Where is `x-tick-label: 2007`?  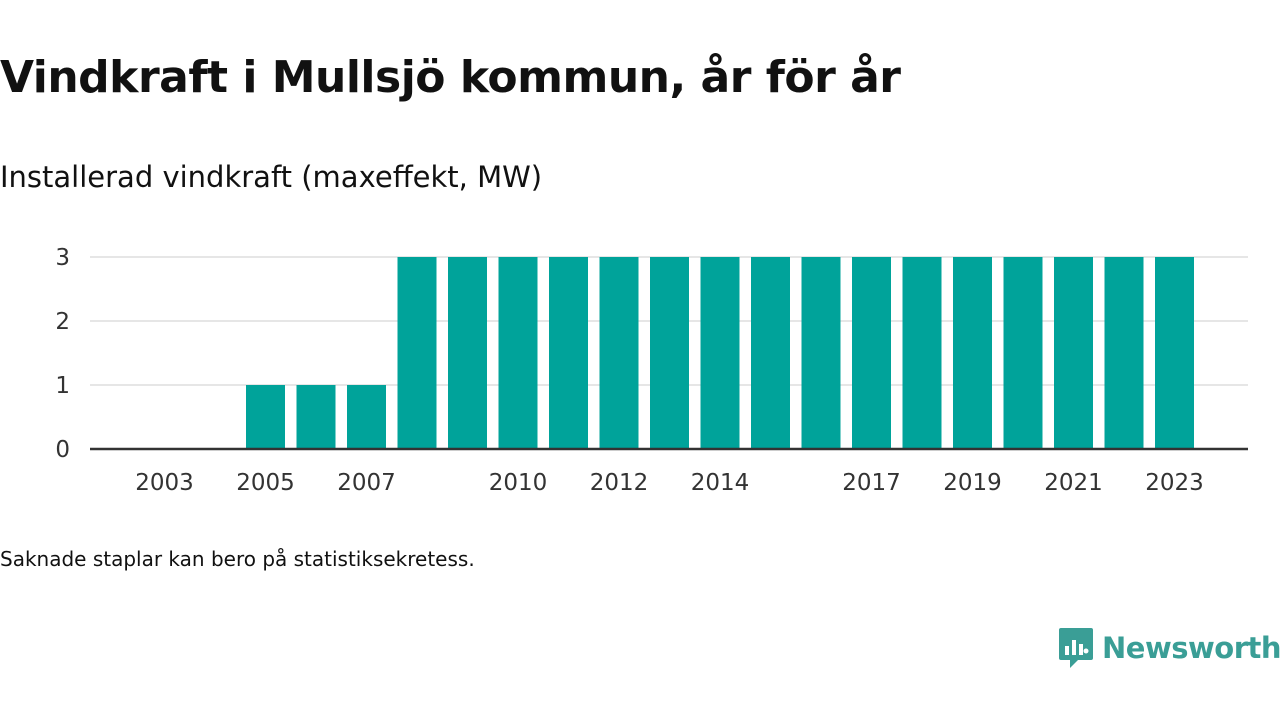 x-tick-label: 2007 is located at coordinates (366, 483).